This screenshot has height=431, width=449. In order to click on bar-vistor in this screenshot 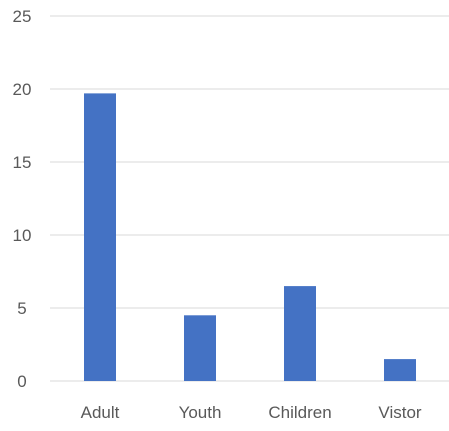, I will do `click(400, 370)`.